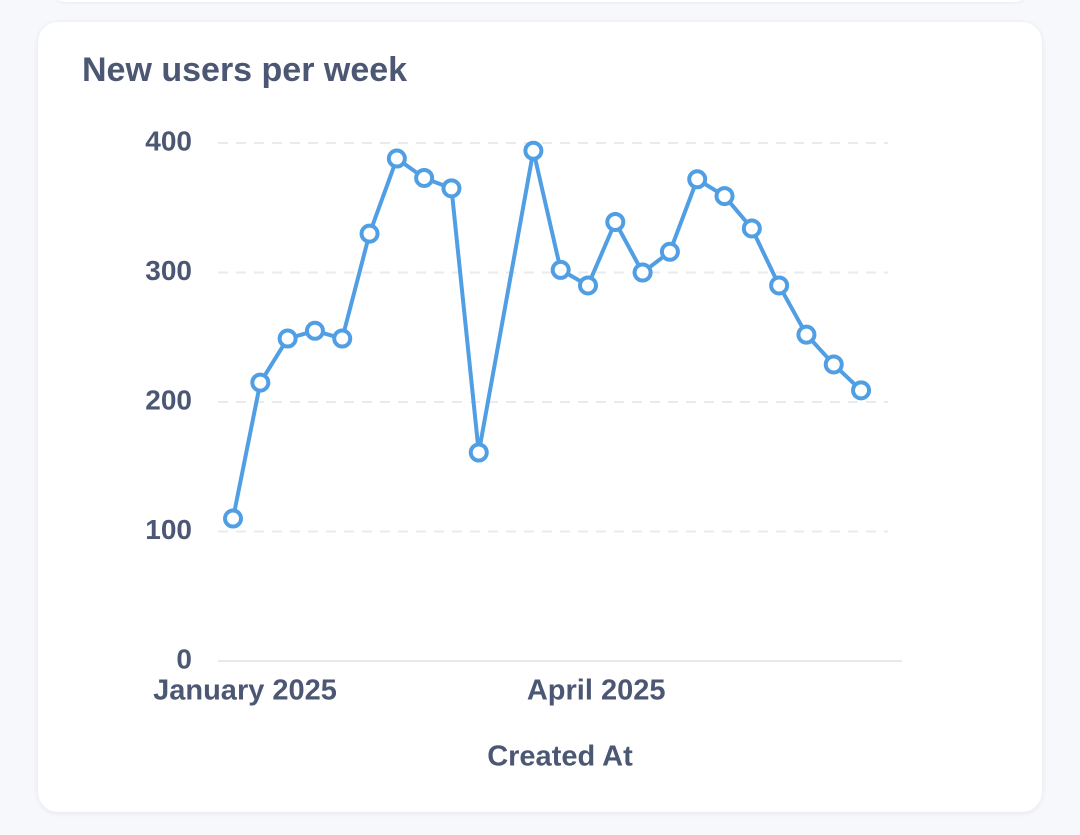  What do you see at coordinates (168, 140) in the screenshot?
I see `y-tick-label: 400` at bounding box center [168, 140].